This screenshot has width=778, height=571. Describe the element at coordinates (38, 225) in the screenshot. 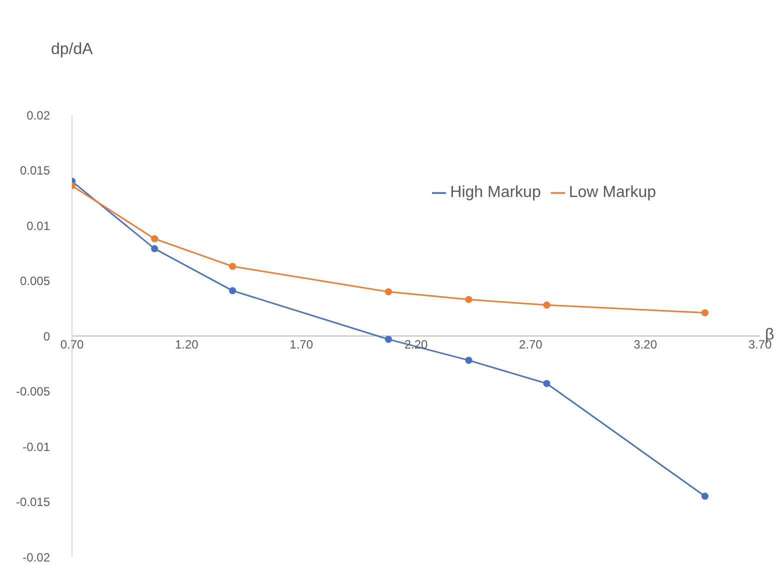

I see `y-tick-label: 0.01` at that location.